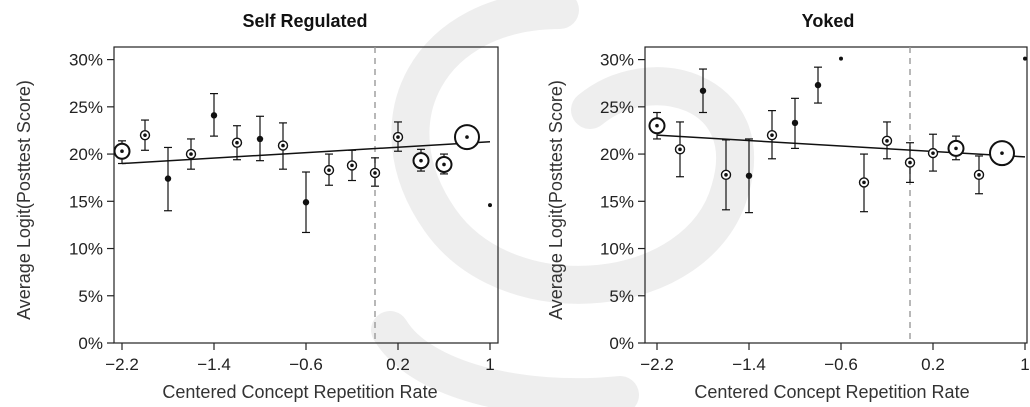  I want to click on chart-title: Self Regulated, so click(304, 21).